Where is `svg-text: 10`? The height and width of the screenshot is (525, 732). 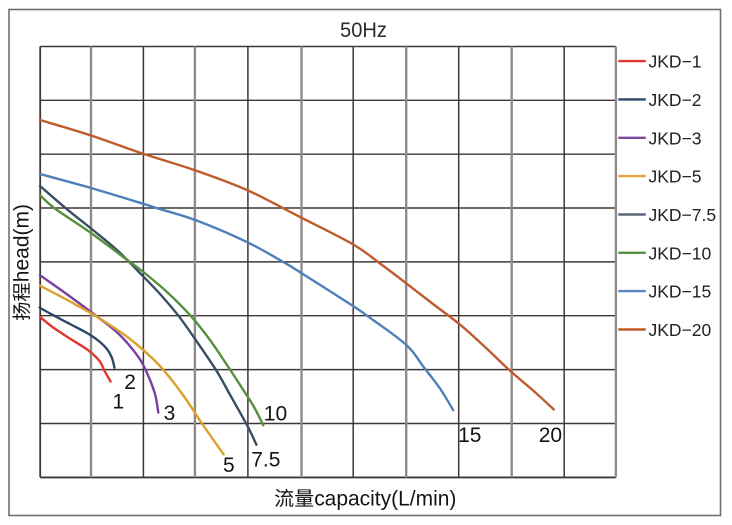 svg-text: 10 is located at coordinates (275, 414).